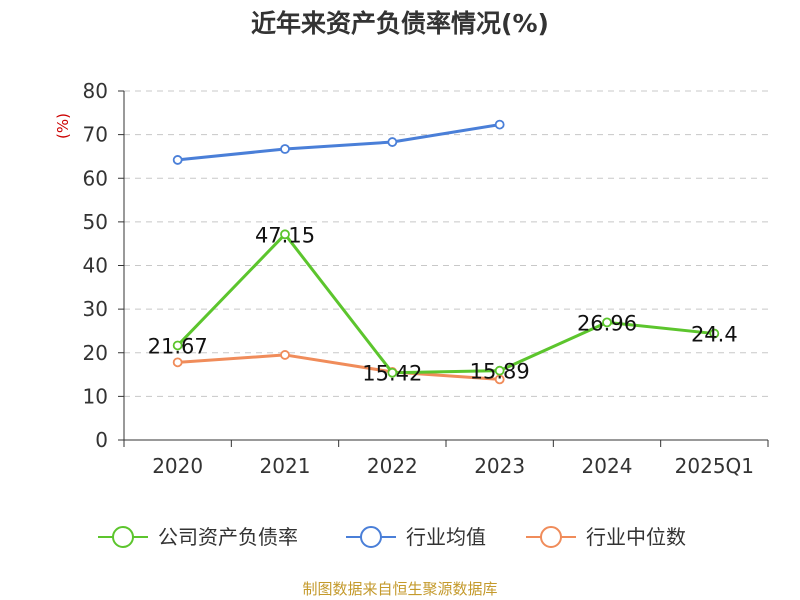  What do you see at coordinates (285, 466) in the screenshot?
I see `x-tick-label: 2021` at bounding box center [285, 466].